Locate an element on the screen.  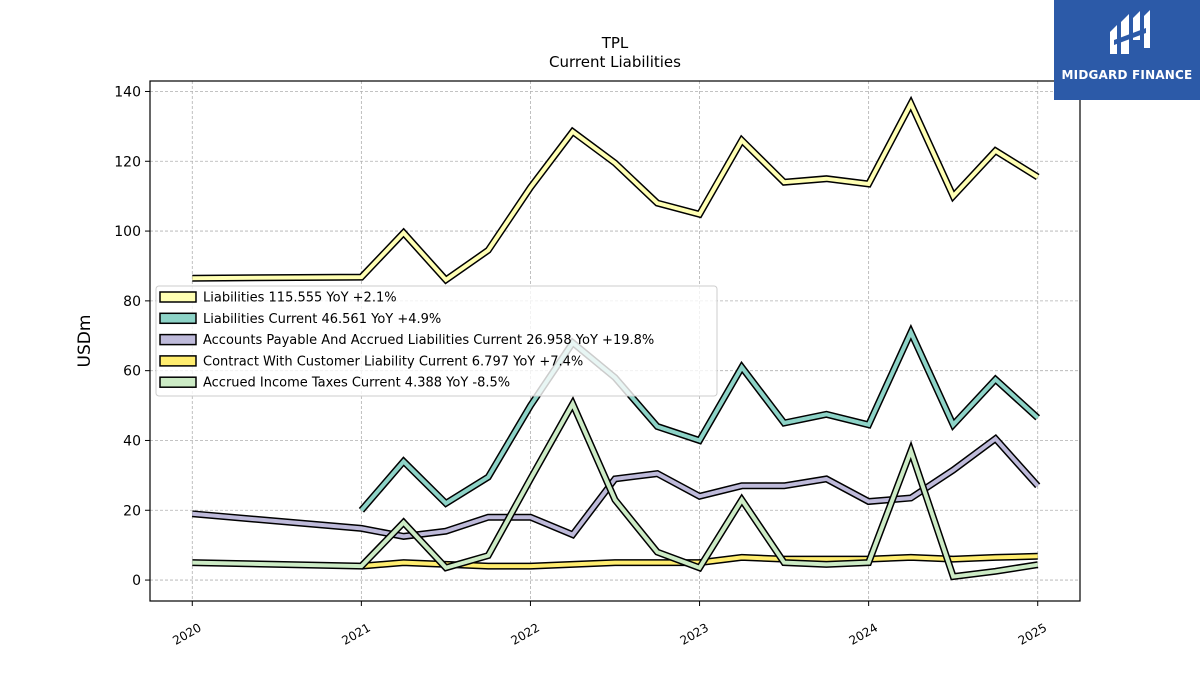
logo-mark-icon is located at coordinates (1130, 32).